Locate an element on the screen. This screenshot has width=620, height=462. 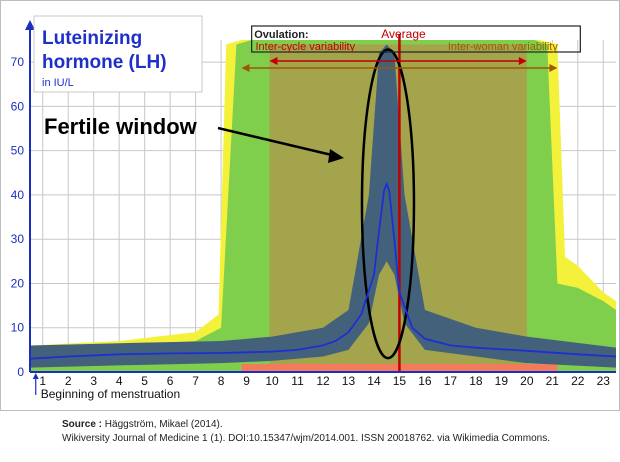
source-label: Source : is located at coordinates (82, 424).